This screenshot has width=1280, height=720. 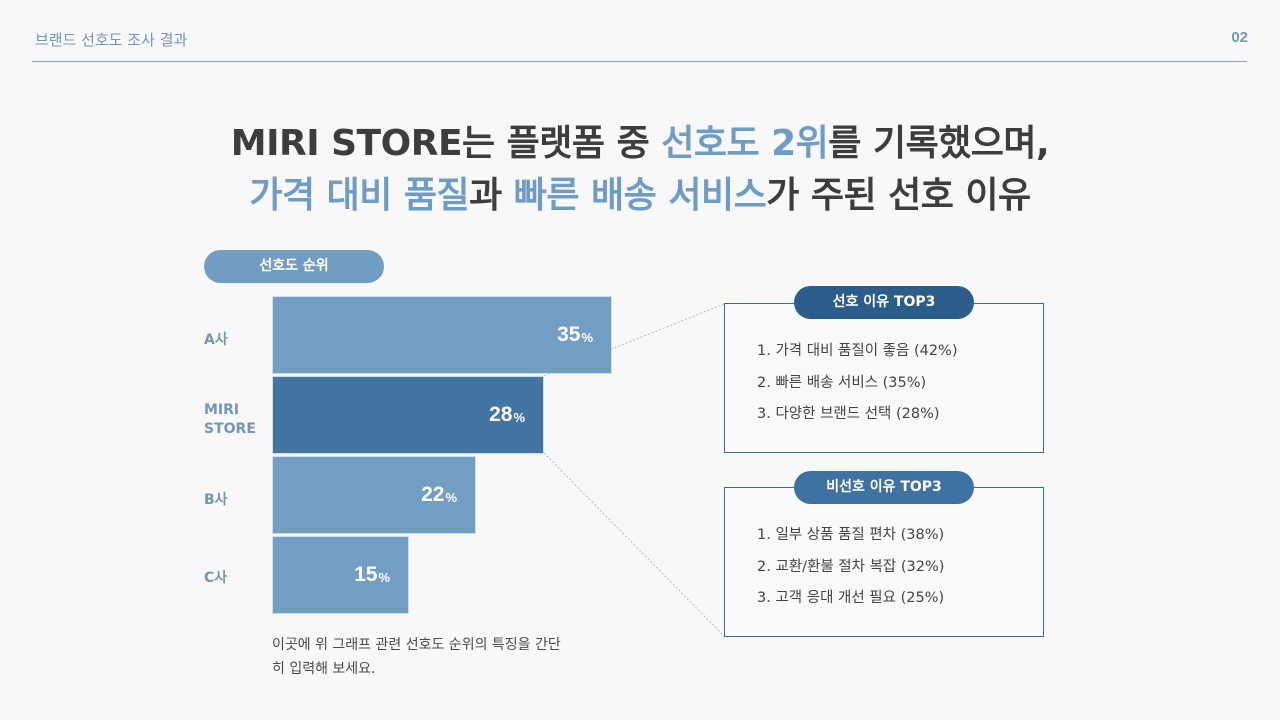 I want to click on preference-reasons-title: 선호 이유 TOP3, so click(x=884, y=302).